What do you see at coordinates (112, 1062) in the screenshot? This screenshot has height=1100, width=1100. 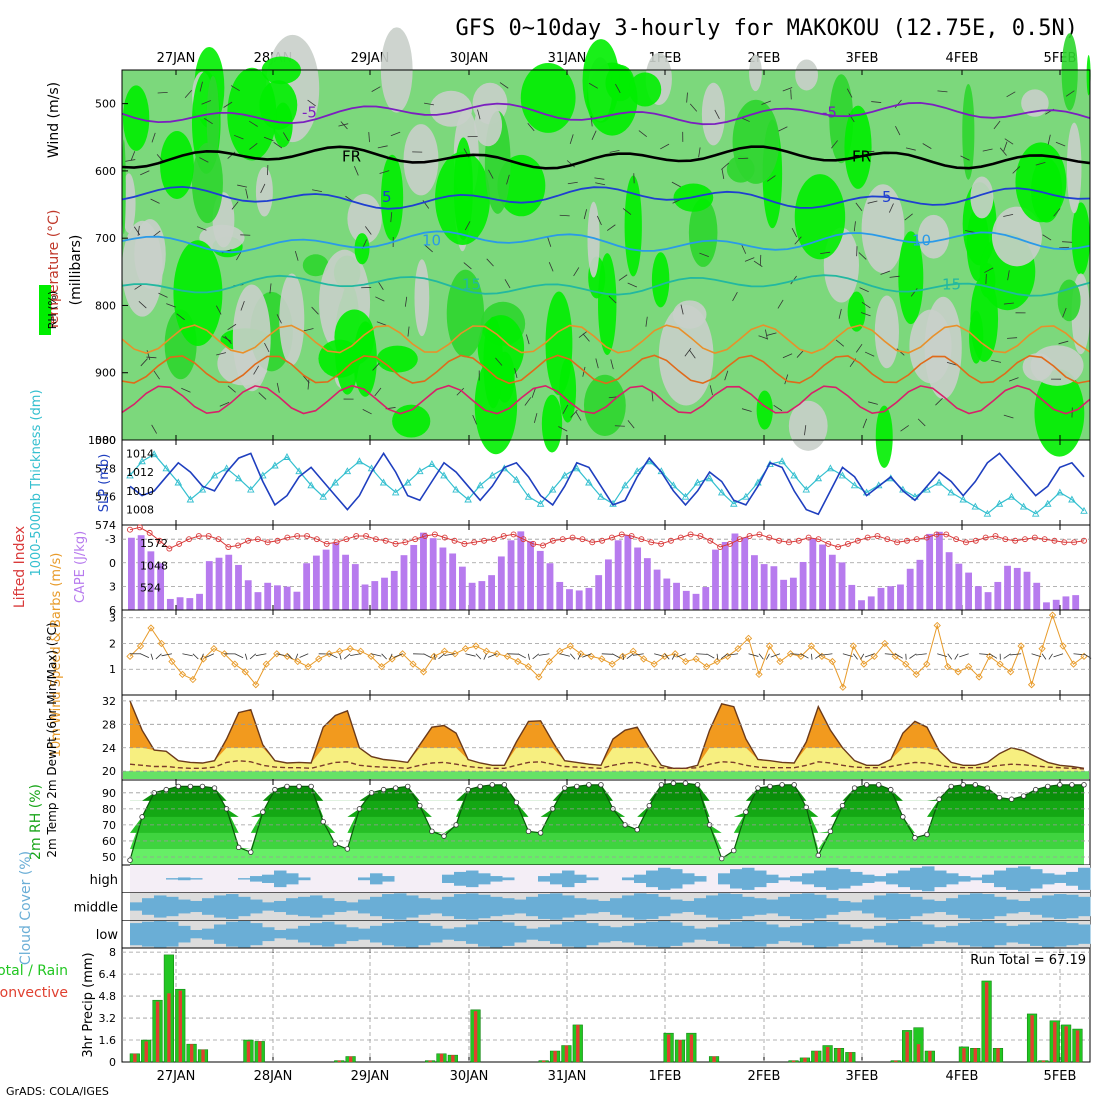 I see `precip-tick-label: 0` at bounding box center [112, 1062].